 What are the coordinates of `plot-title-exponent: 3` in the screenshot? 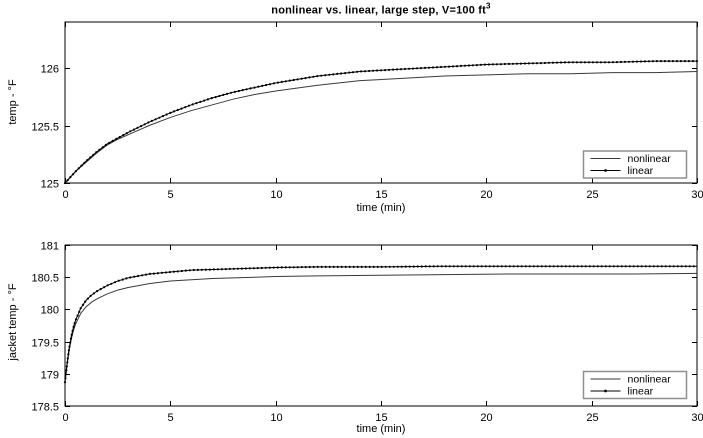 It's located at (488, 6).